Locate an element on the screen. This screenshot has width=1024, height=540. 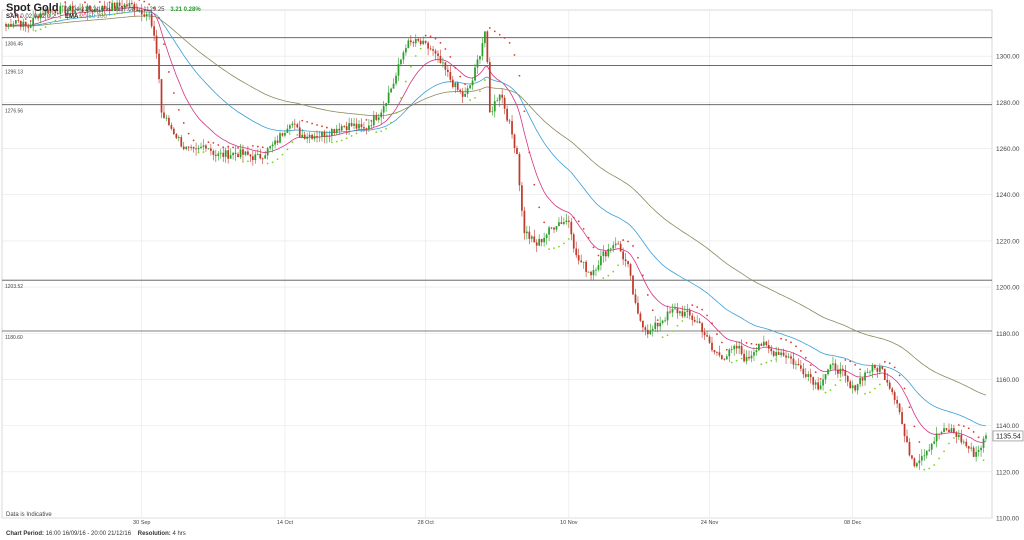
y-tick-label: 1120.00 is located at coordinates (1007, 472).